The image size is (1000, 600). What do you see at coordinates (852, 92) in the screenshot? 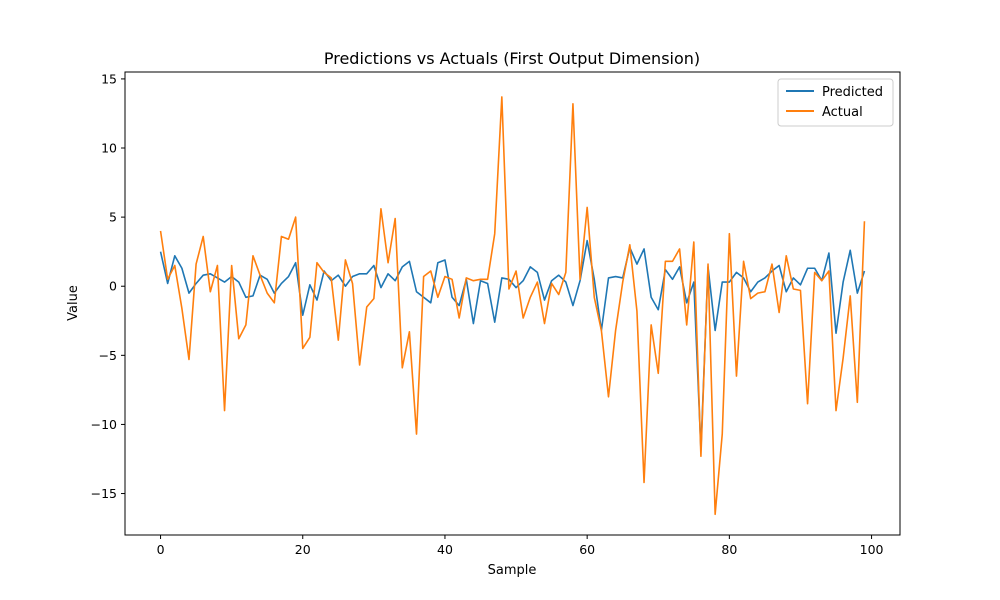
I see `legend-label-predicted: Predicted` at bounding box center [852, 92].